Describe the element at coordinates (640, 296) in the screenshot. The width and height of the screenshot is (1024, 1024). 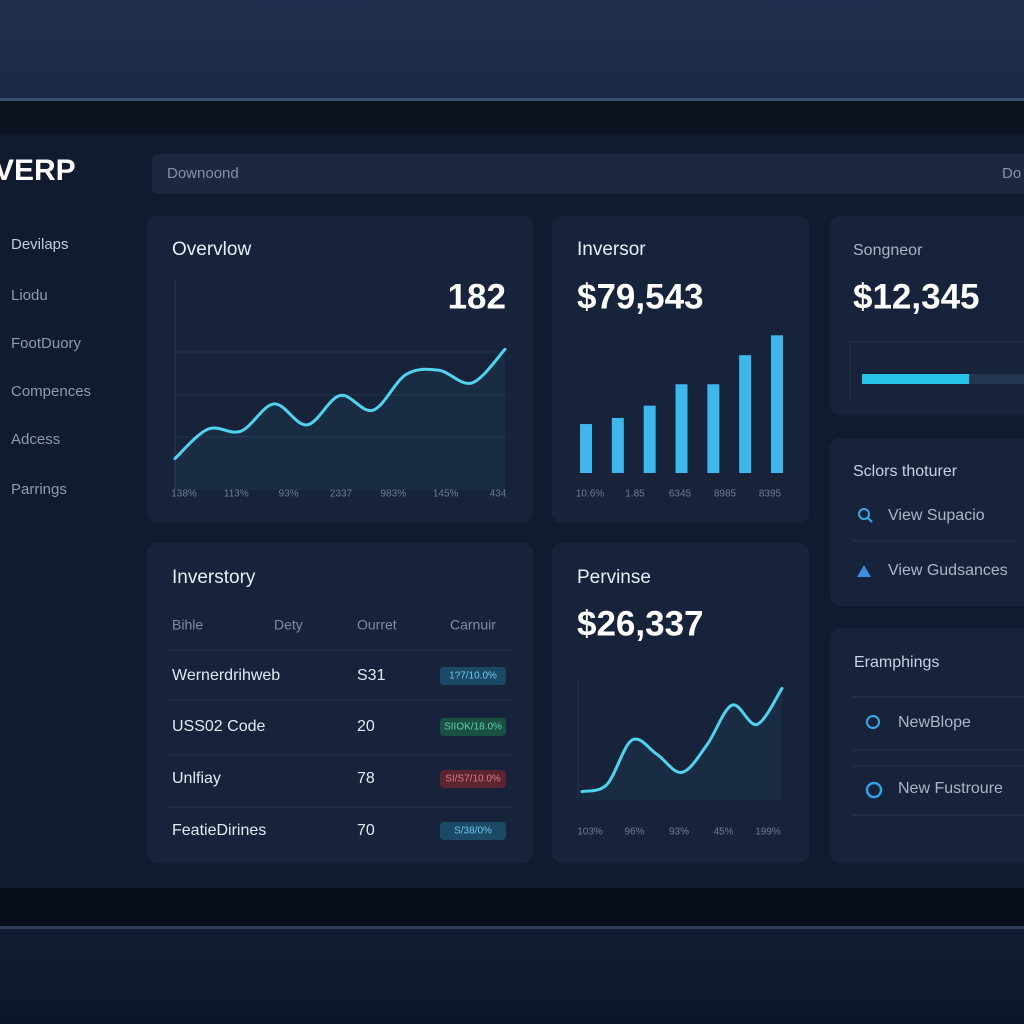
I see `card-value: $79,543` at that location.